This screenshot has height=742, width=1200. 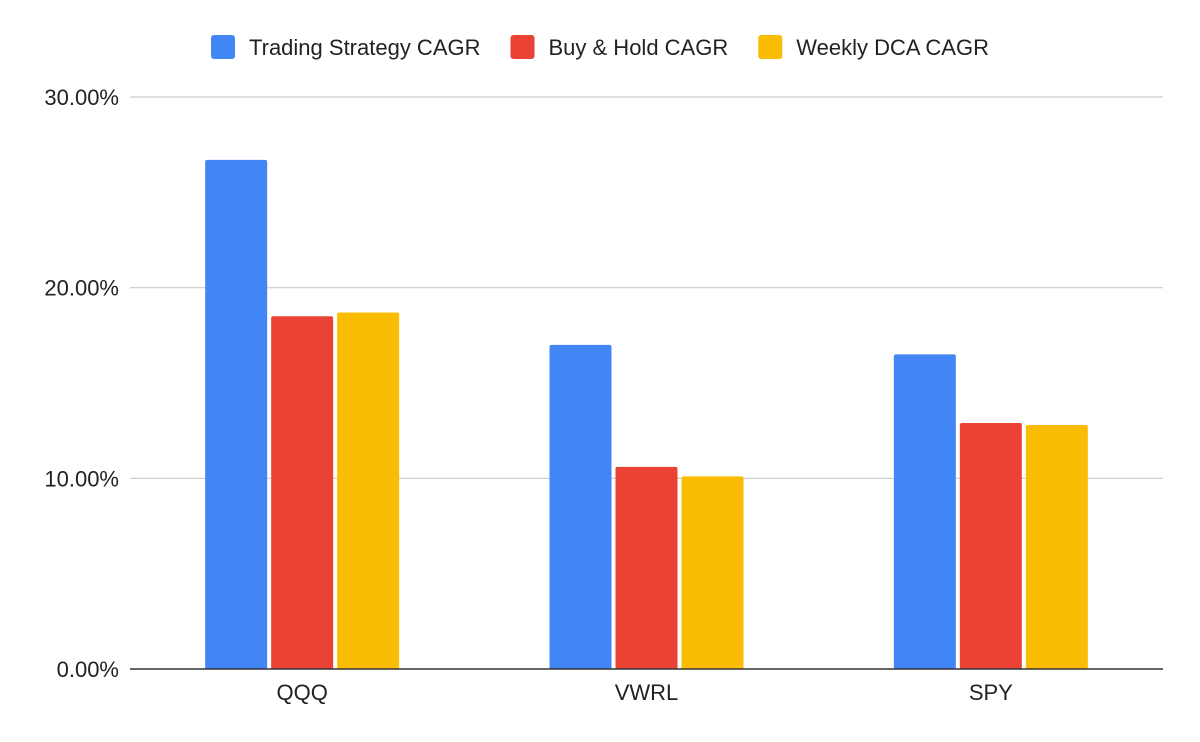 I want to click on y-tick-label: 30.00%, so click(x=81, y=97).